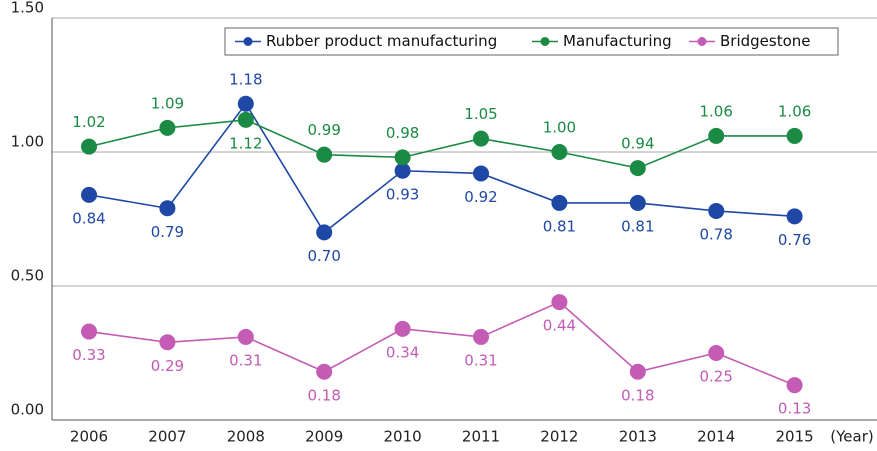  Describe the element at coordinates (402, 133) in the screenshot. I see `data-label: 0.98` at that location.